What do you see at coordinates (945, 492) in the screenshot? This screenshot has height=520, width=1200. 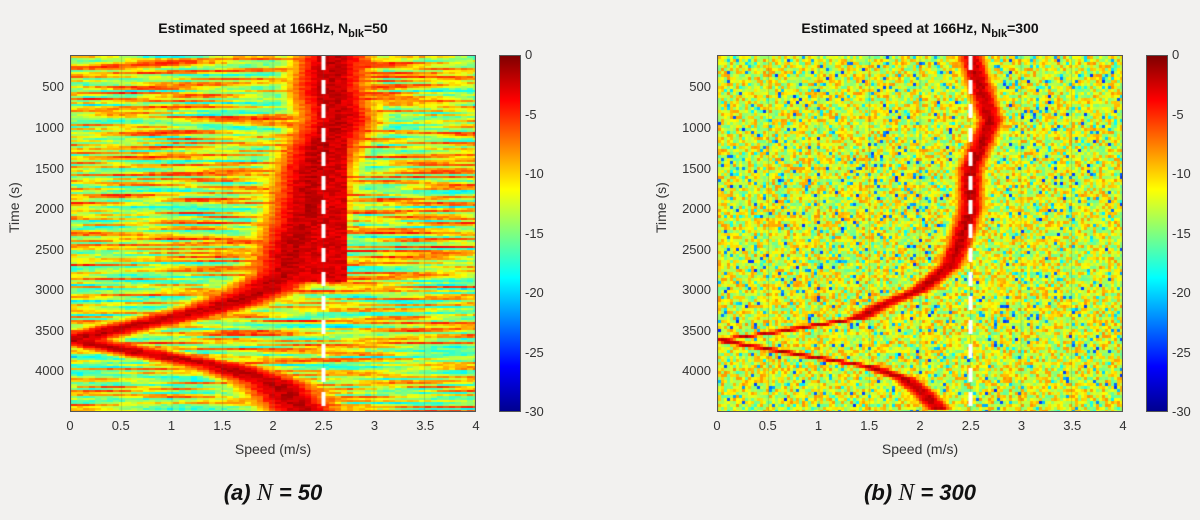 I see `caption-value: = 300` at bounding box center [945, 492].